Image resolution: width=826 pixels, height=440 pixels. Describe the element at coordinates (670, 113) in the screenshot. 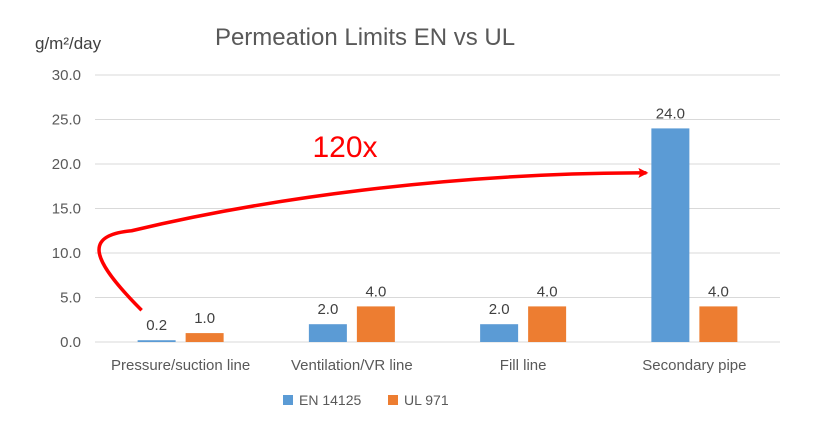

I see `data-label: 24.0` at that location.